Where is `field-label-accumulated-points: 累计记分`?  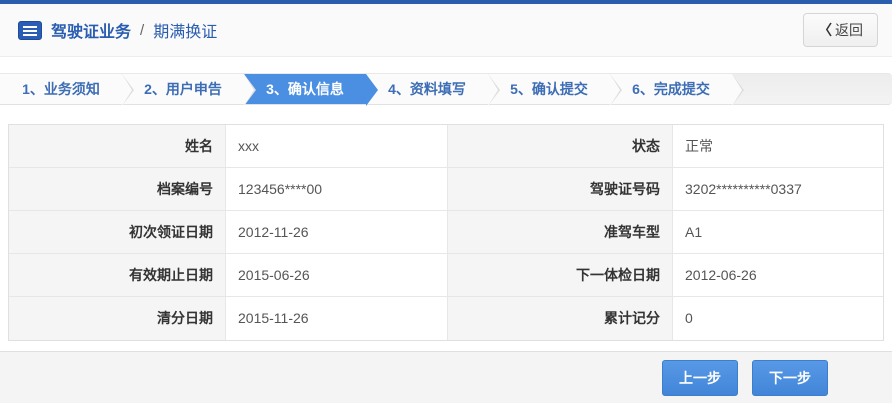
field-label-accumulated-points: 累计记分 is located at coordinates (560, 318).